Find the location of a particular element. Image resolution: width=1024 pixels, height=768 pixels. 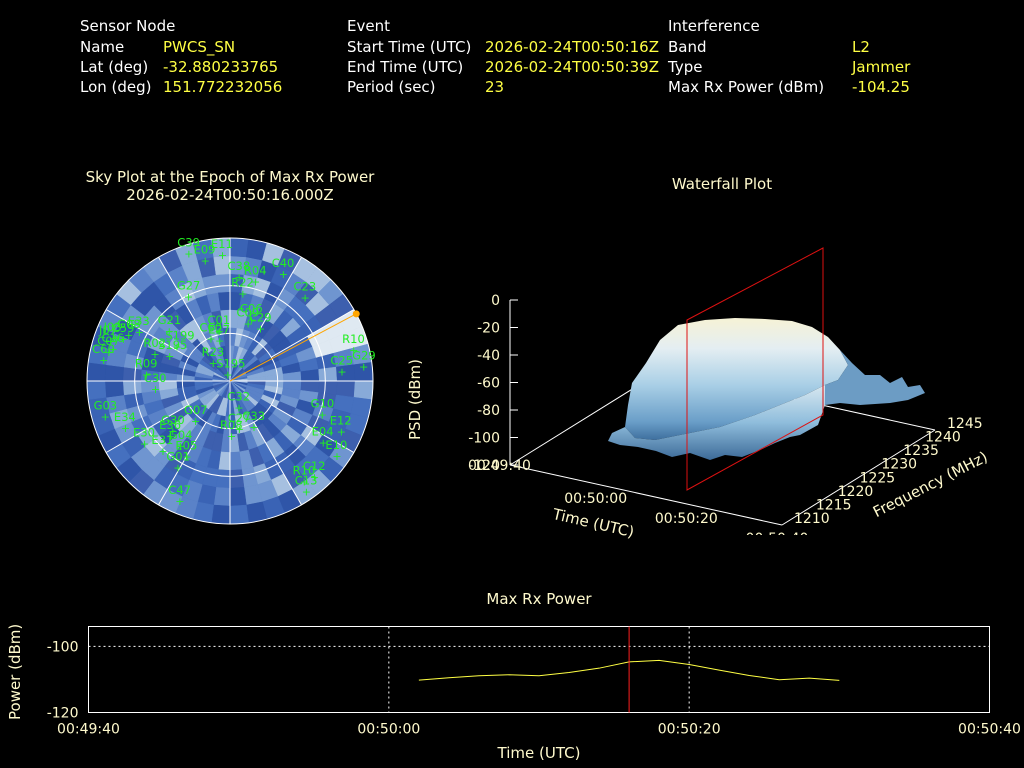

maxrx-x-tick-label: 00:49:40 is located at coordinates (88, 730).